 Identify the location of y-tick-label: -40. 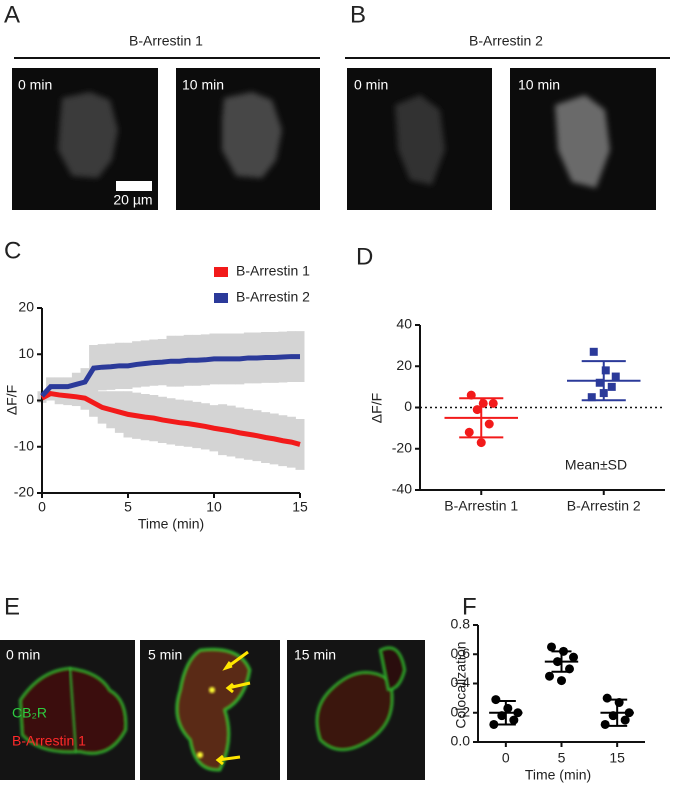
(402, 489).